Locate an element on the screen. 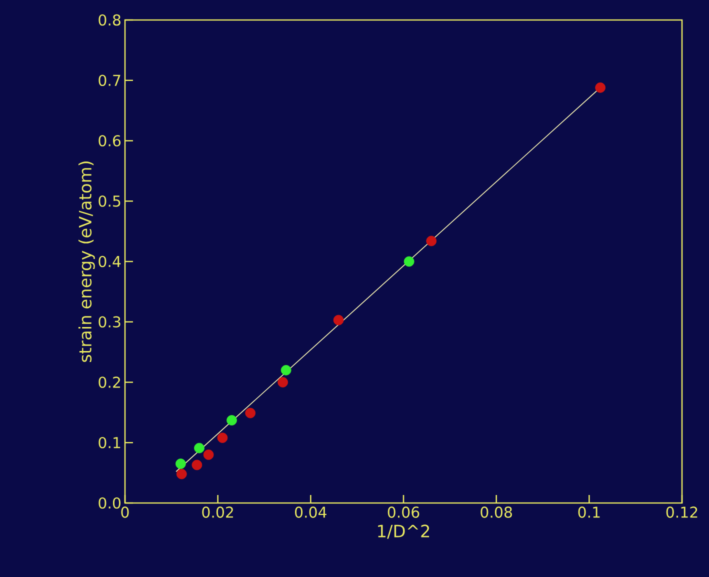 The image size is (709, 577). y-tick-label: 0.8 is located at coordinates (109, 20).